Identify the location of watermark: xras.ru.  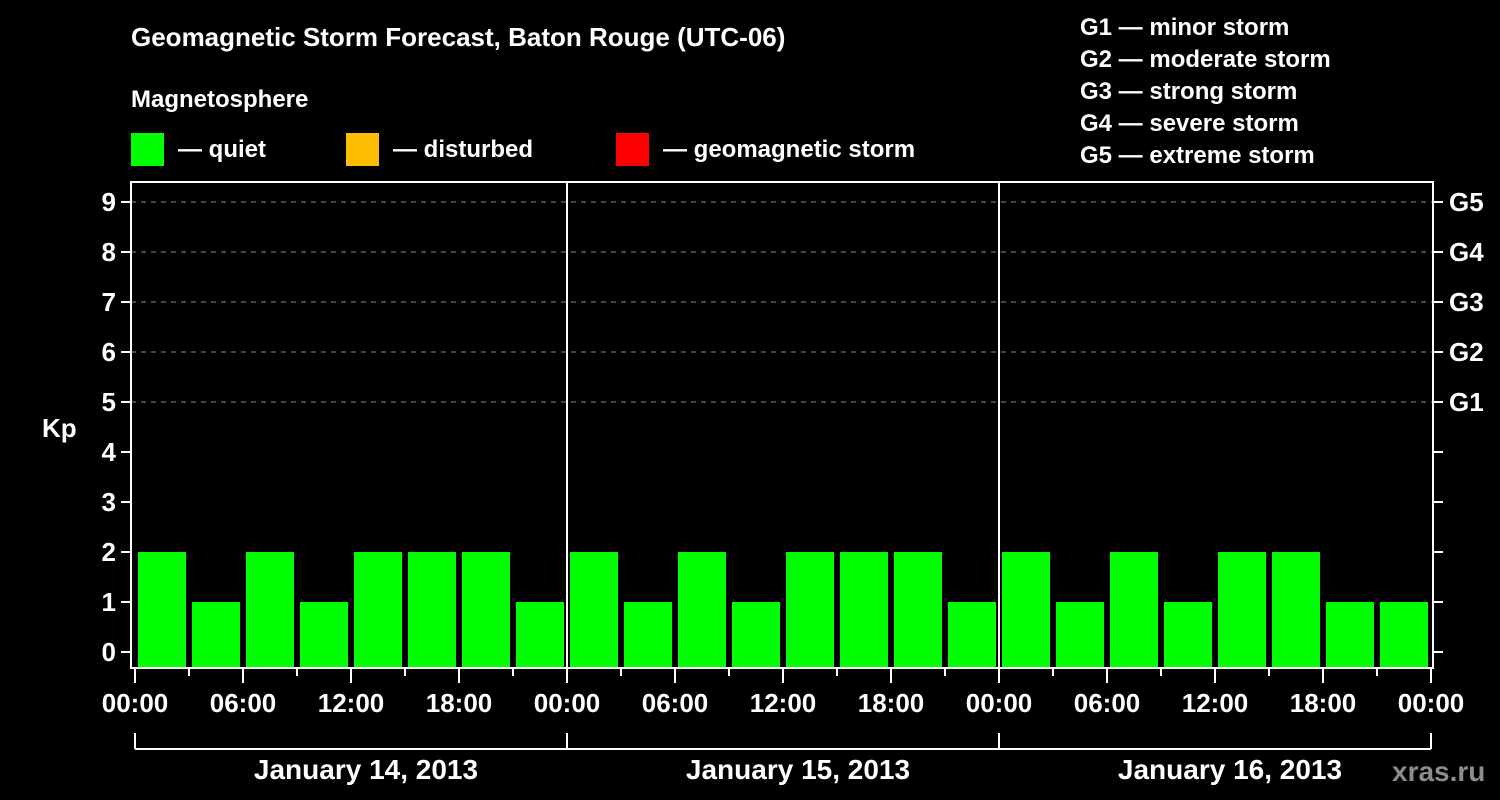
(1439, 771).